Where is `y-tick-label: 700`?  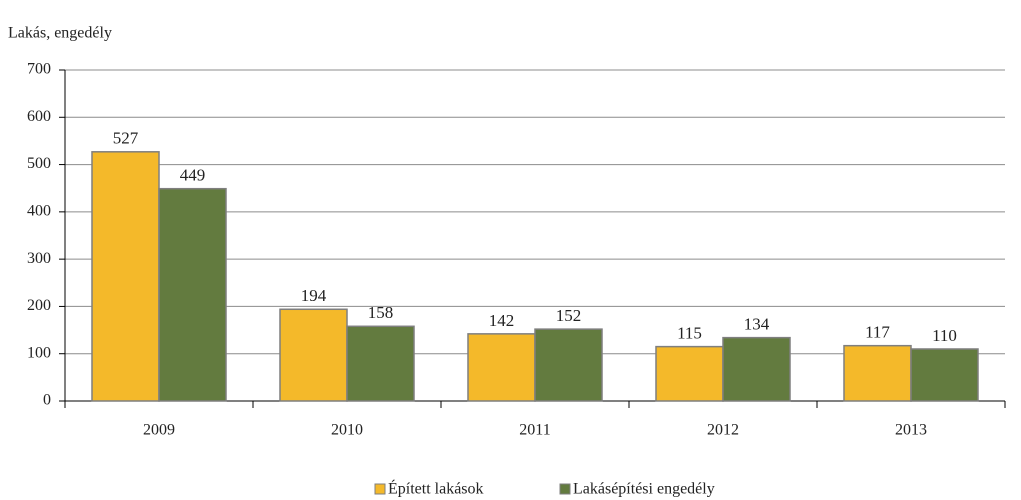 y-tick-label: 700 is located at coordinates (39, 69).